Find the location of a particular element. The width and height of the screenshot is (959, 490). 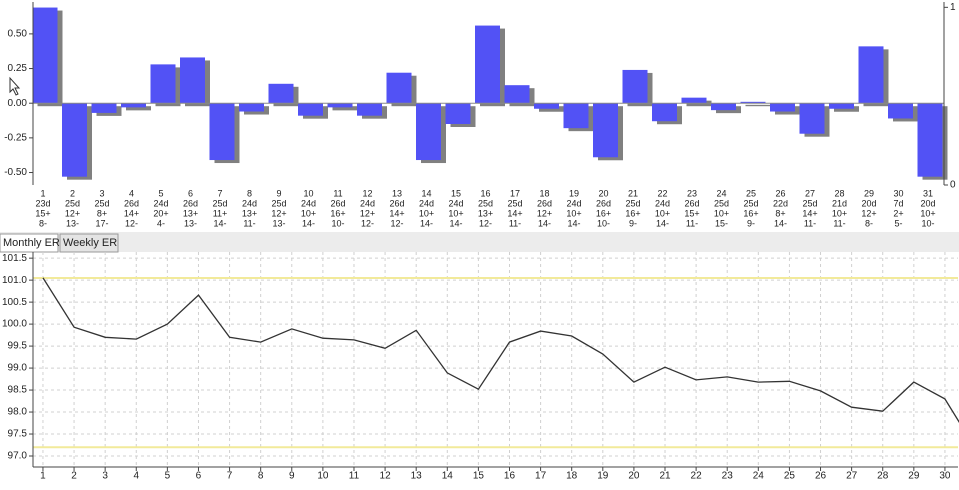

x-tick-label: 12- is located at coordinates (131, 223).